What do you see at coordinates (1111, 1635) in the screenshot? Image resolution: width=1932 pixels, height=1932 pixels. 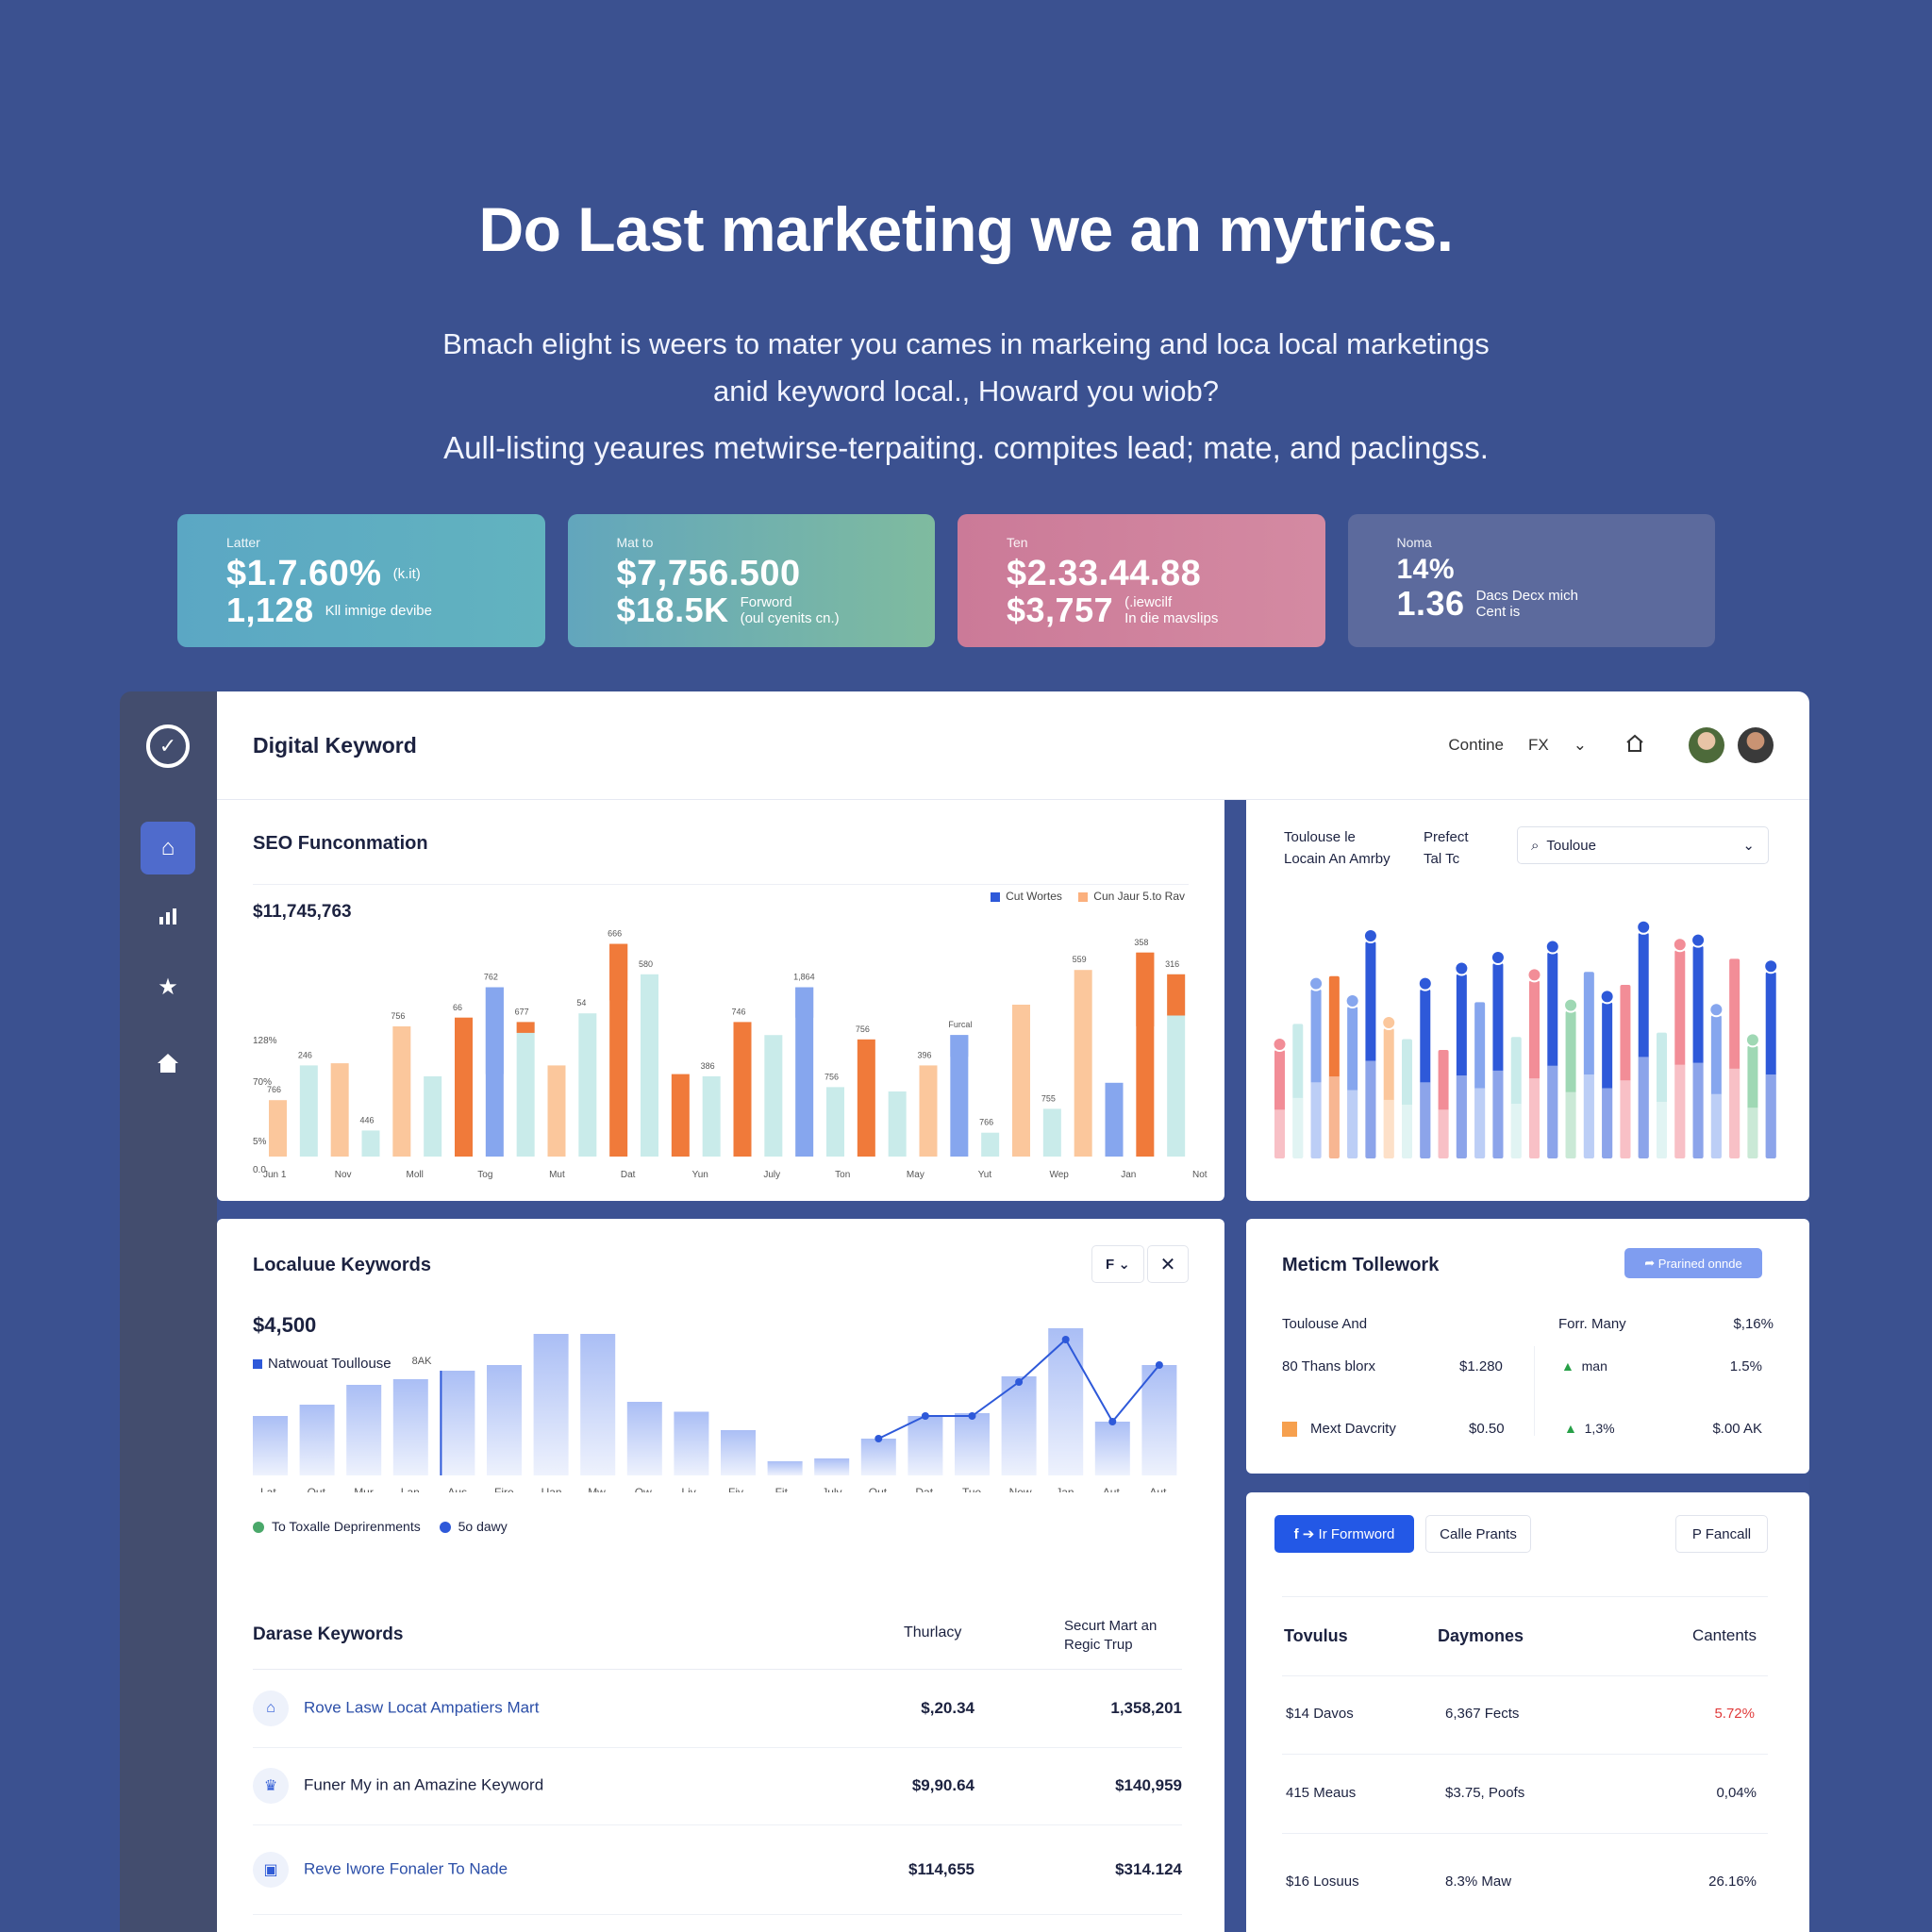 I see `column-header: Securt Mart an Regic Trup` at bounding box center [1111, 1635].